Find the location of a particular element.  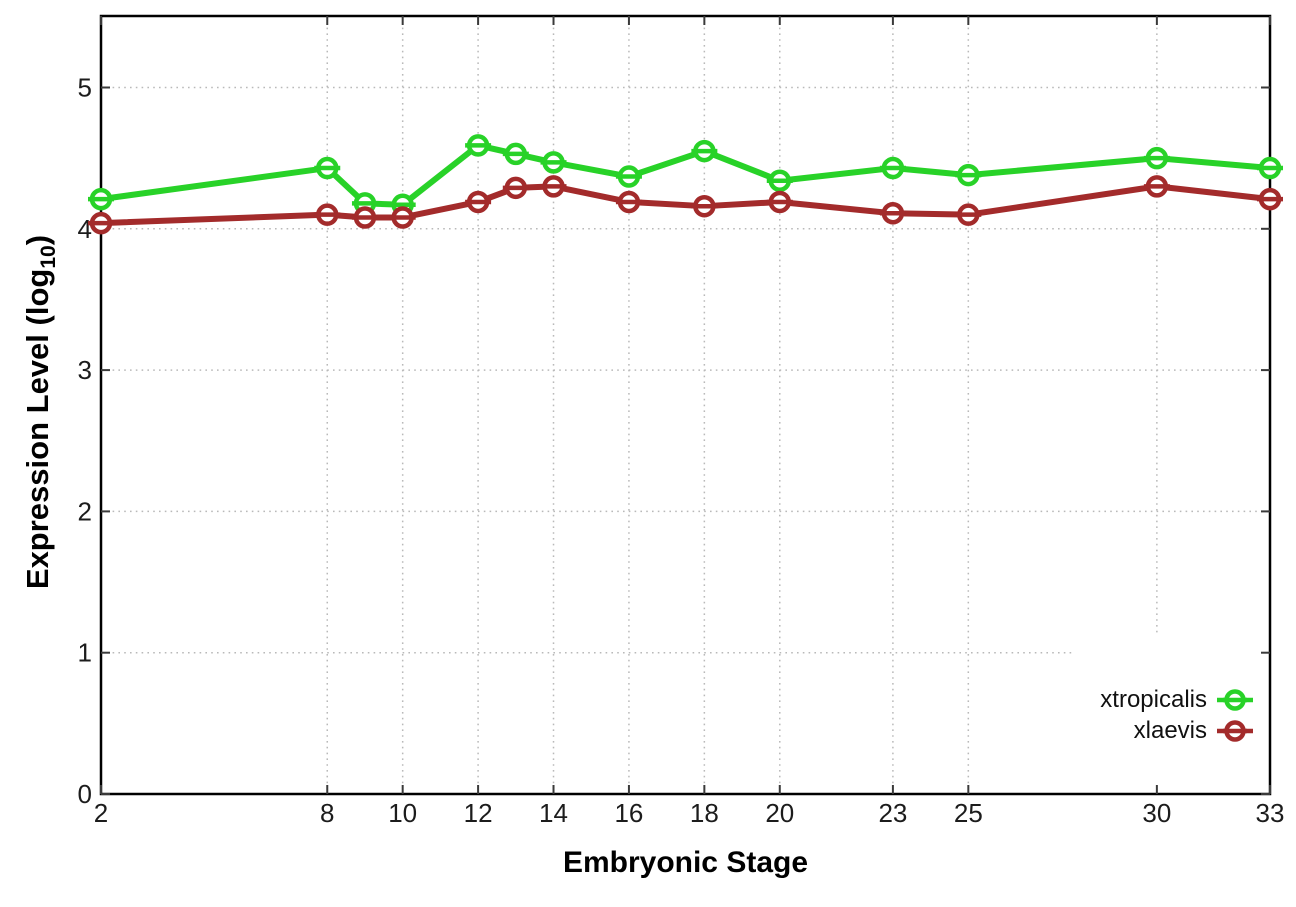

x-tick-label-33: 33 is located at coordinates (1270, 813).